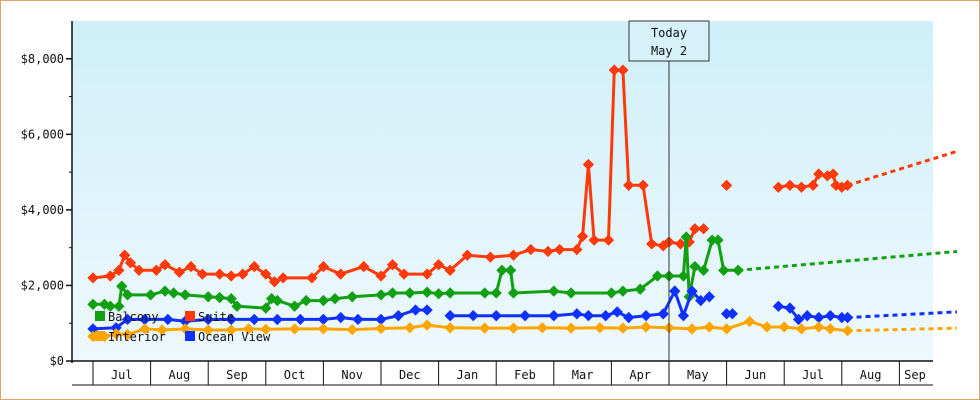 This screenshot has width=980, height=400. Describe the element at coordinates (902, 315) in the screenshot. I see `ocean-view-forecast-line` at that location.